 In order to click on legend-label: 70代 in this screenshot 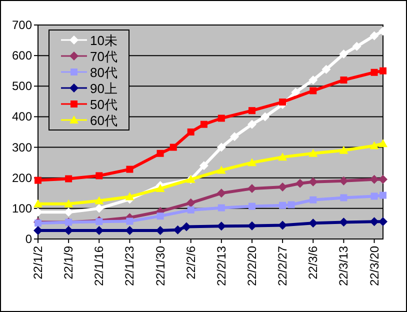, I will do `click(104, 56)`.